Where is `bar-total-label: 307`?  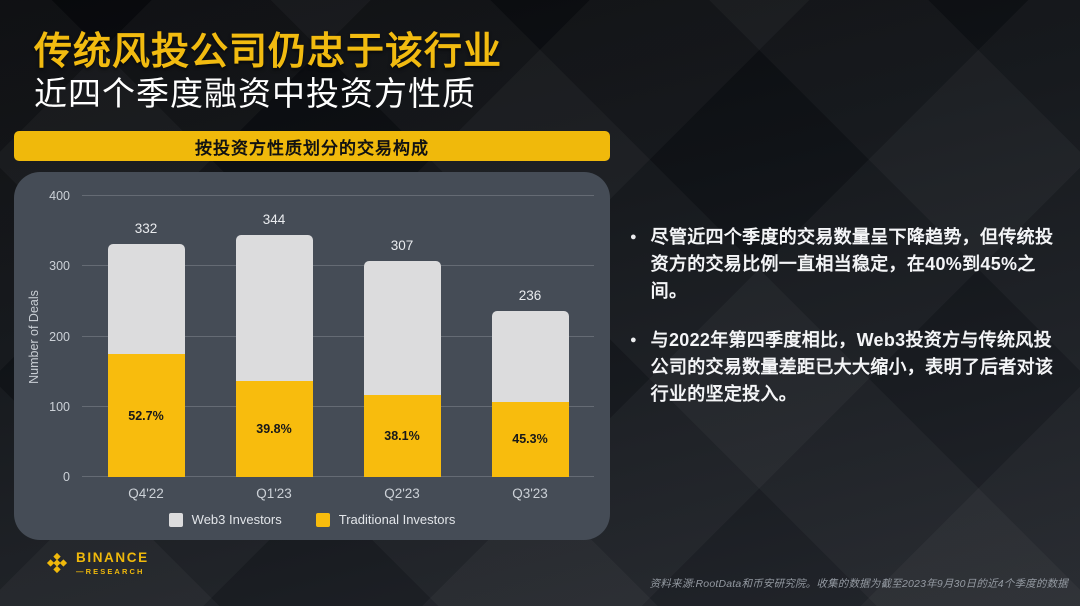 bar-total-label: 307 is located at coordinates (402, 246).